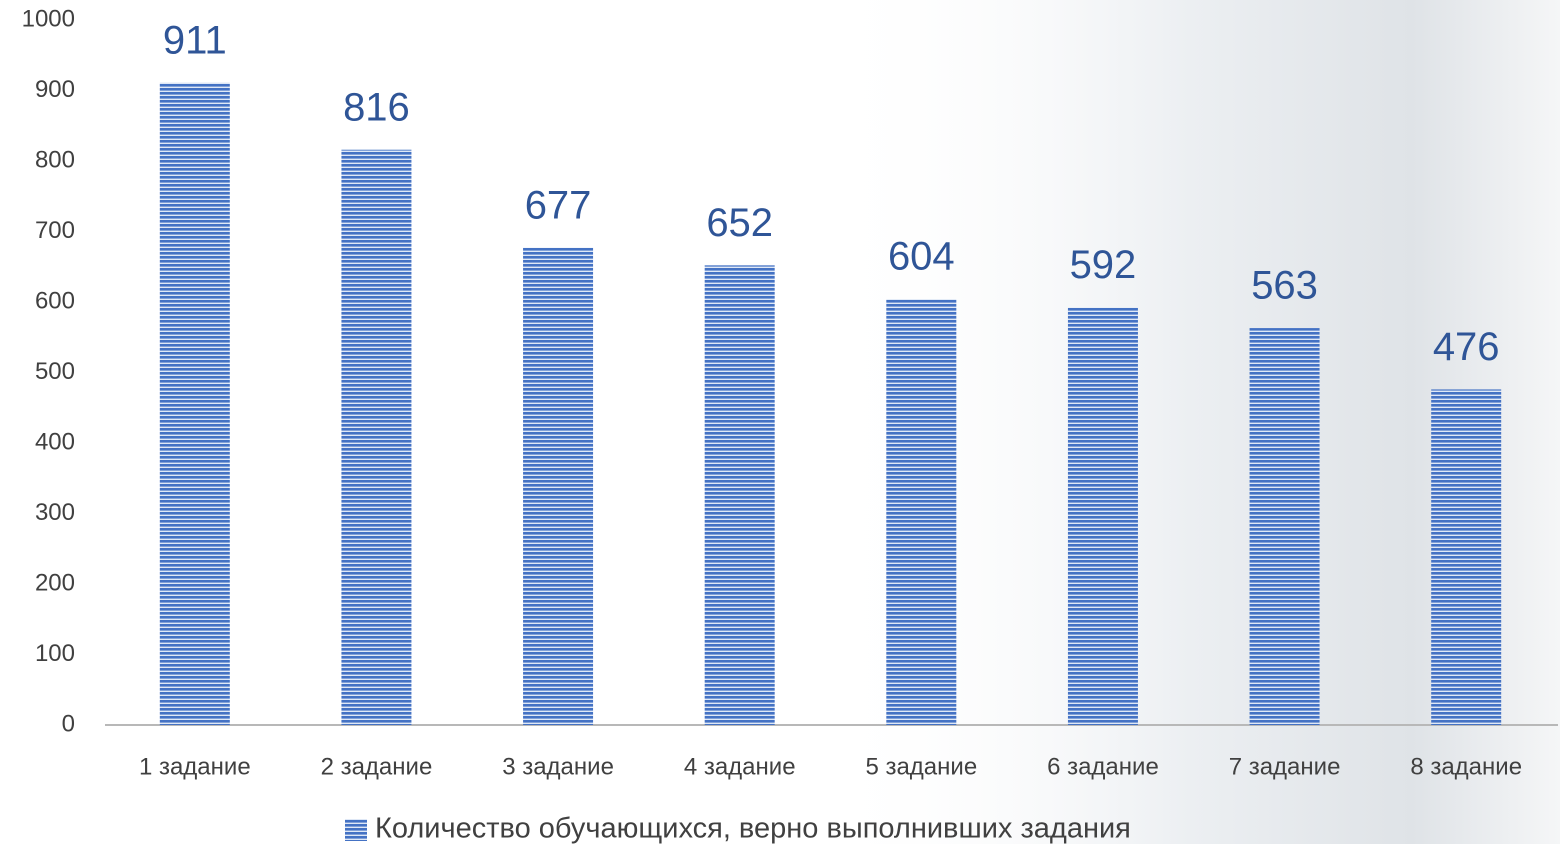 This screenshot has height=844, width=1560. I want to click on x-tick-label: 3 задание, so click(558, 766).